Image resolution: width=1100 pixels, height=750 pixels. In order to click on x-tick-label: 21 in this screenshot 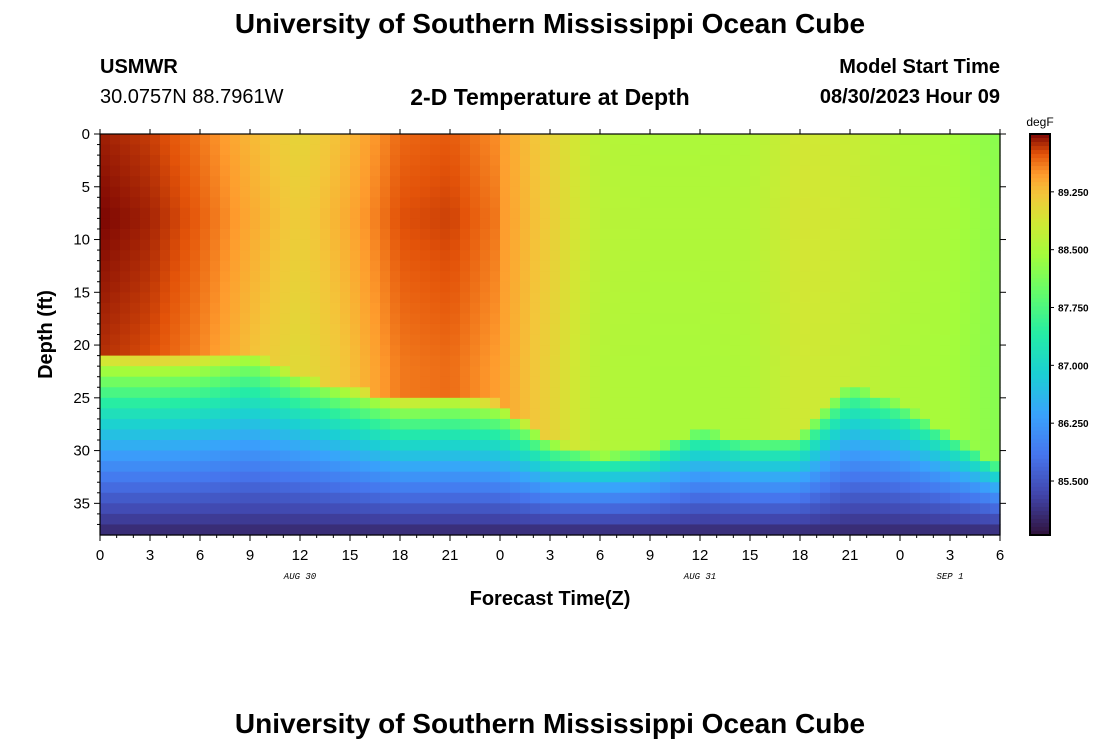, I will do `click(450, 555)`.